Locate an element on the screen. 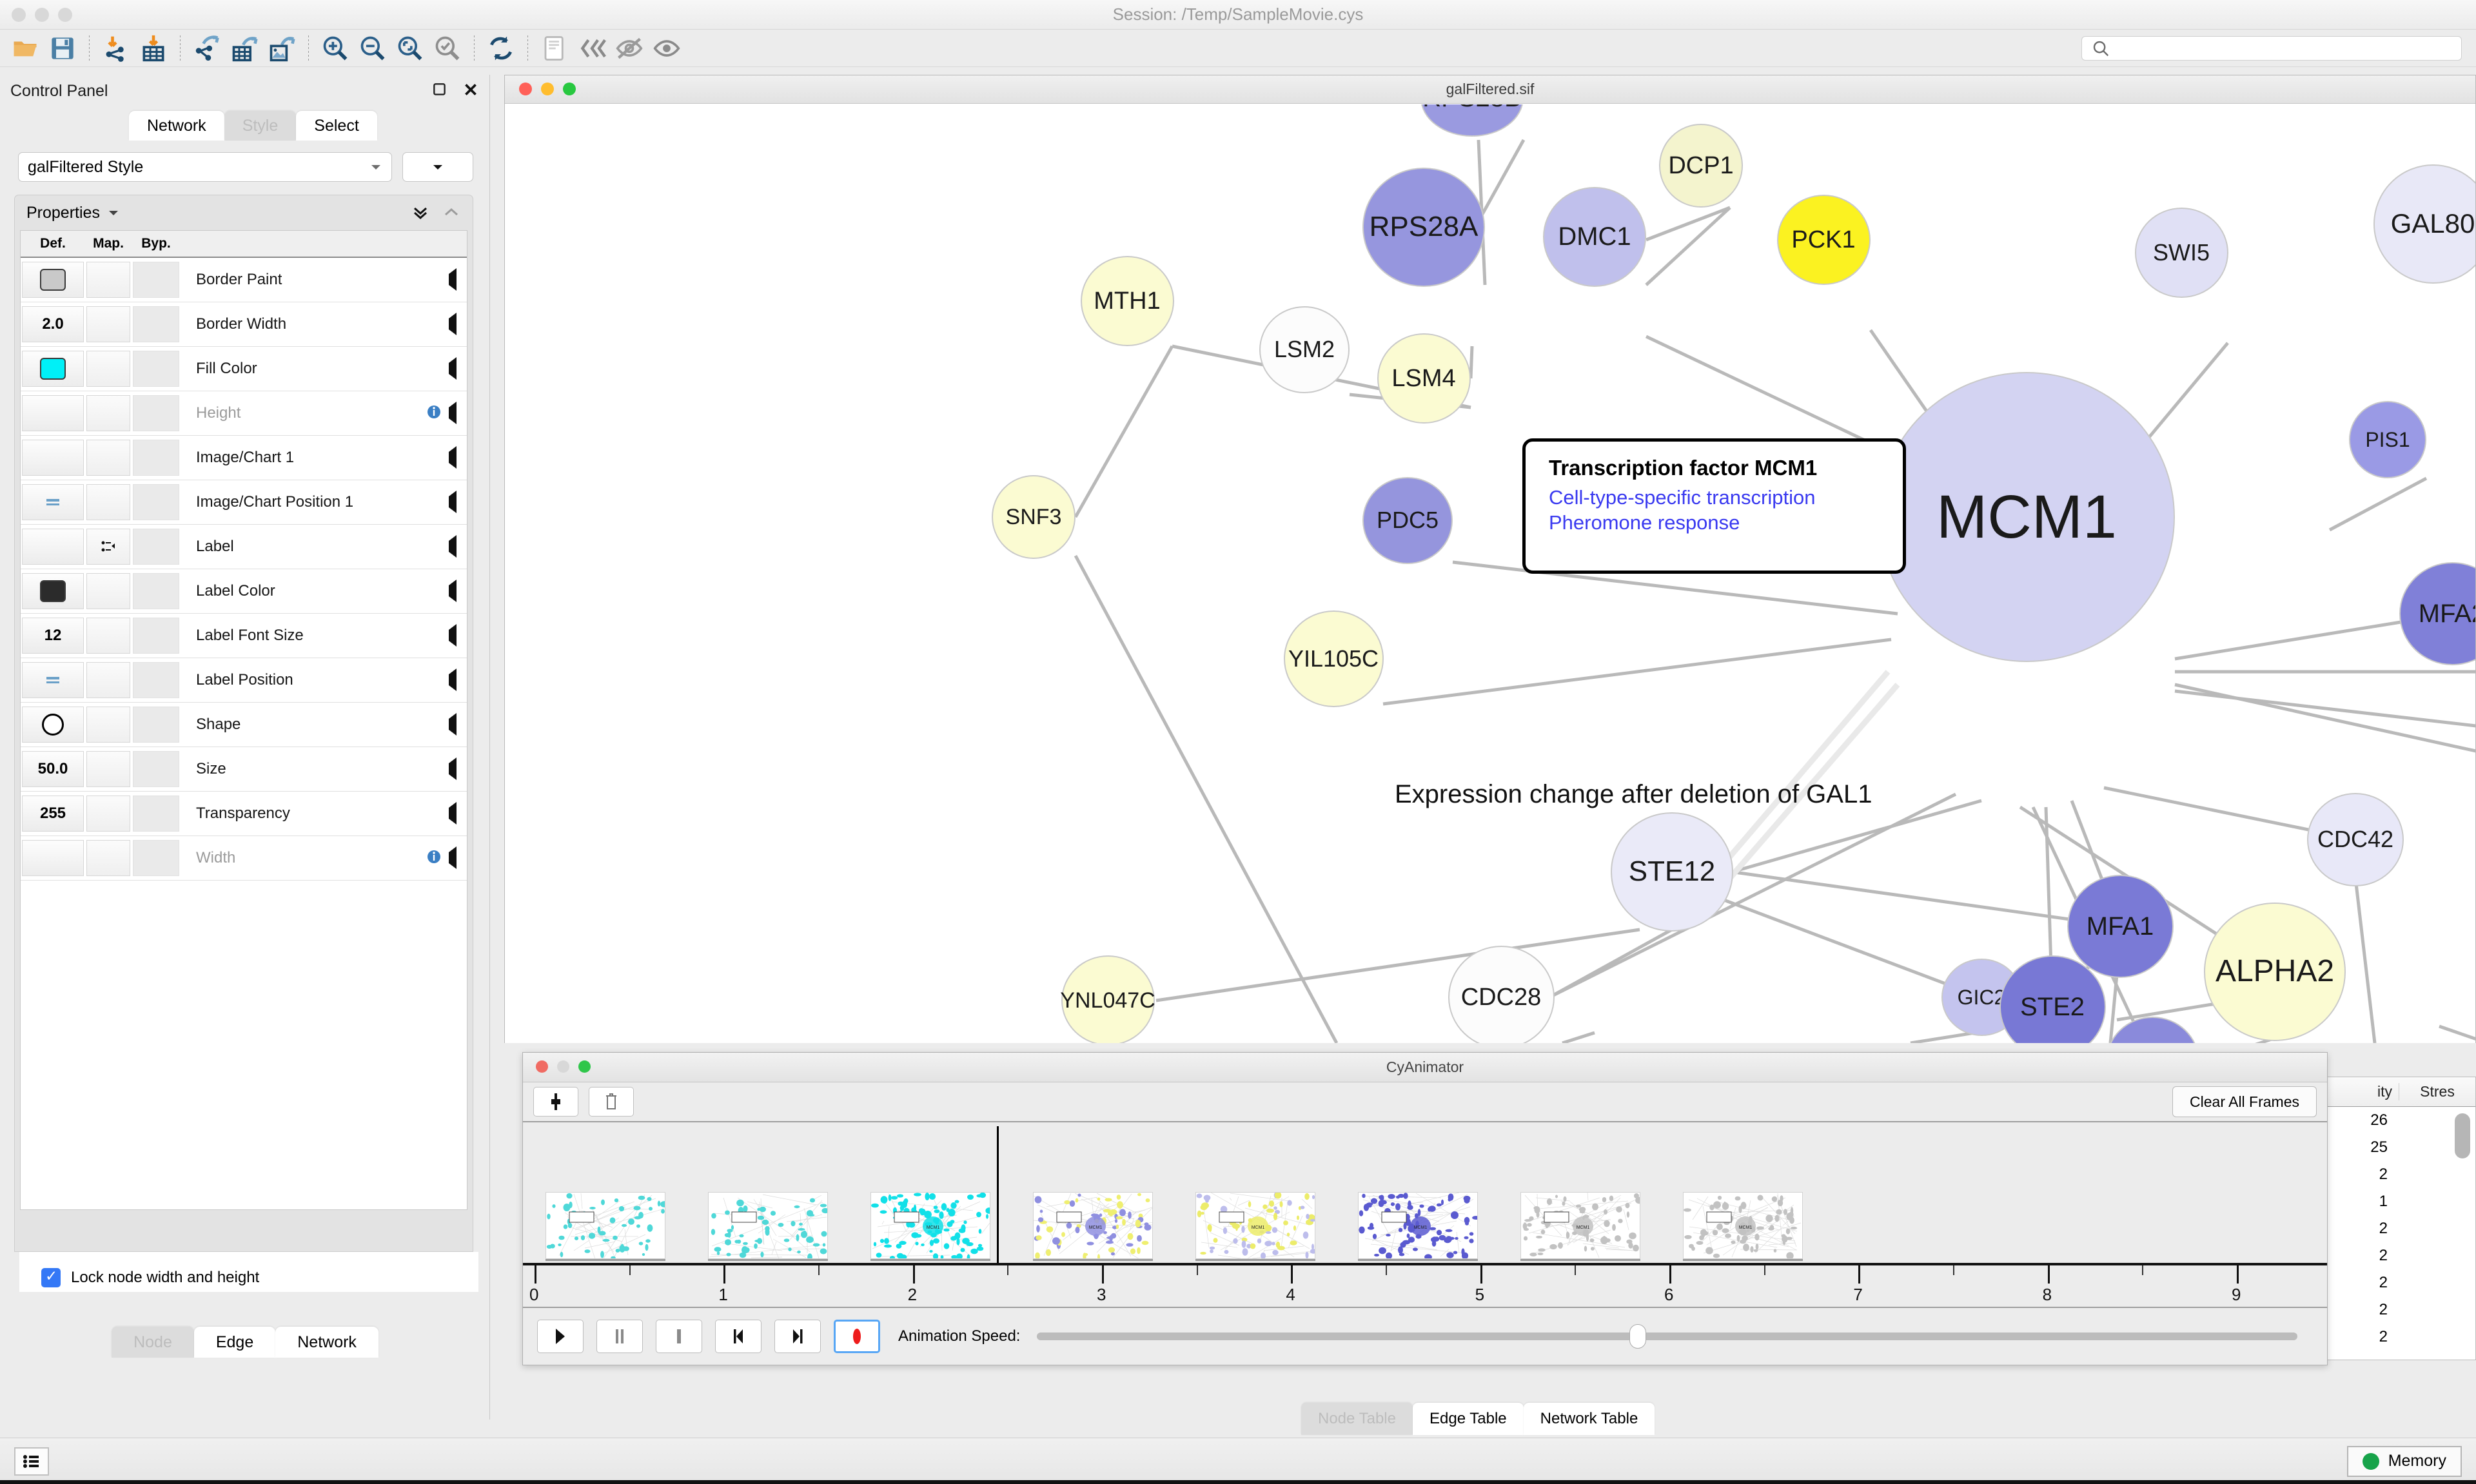 The height and width of the screenshot is (1484, 2476). minimize-window-button is located at coordinates (42, 15).